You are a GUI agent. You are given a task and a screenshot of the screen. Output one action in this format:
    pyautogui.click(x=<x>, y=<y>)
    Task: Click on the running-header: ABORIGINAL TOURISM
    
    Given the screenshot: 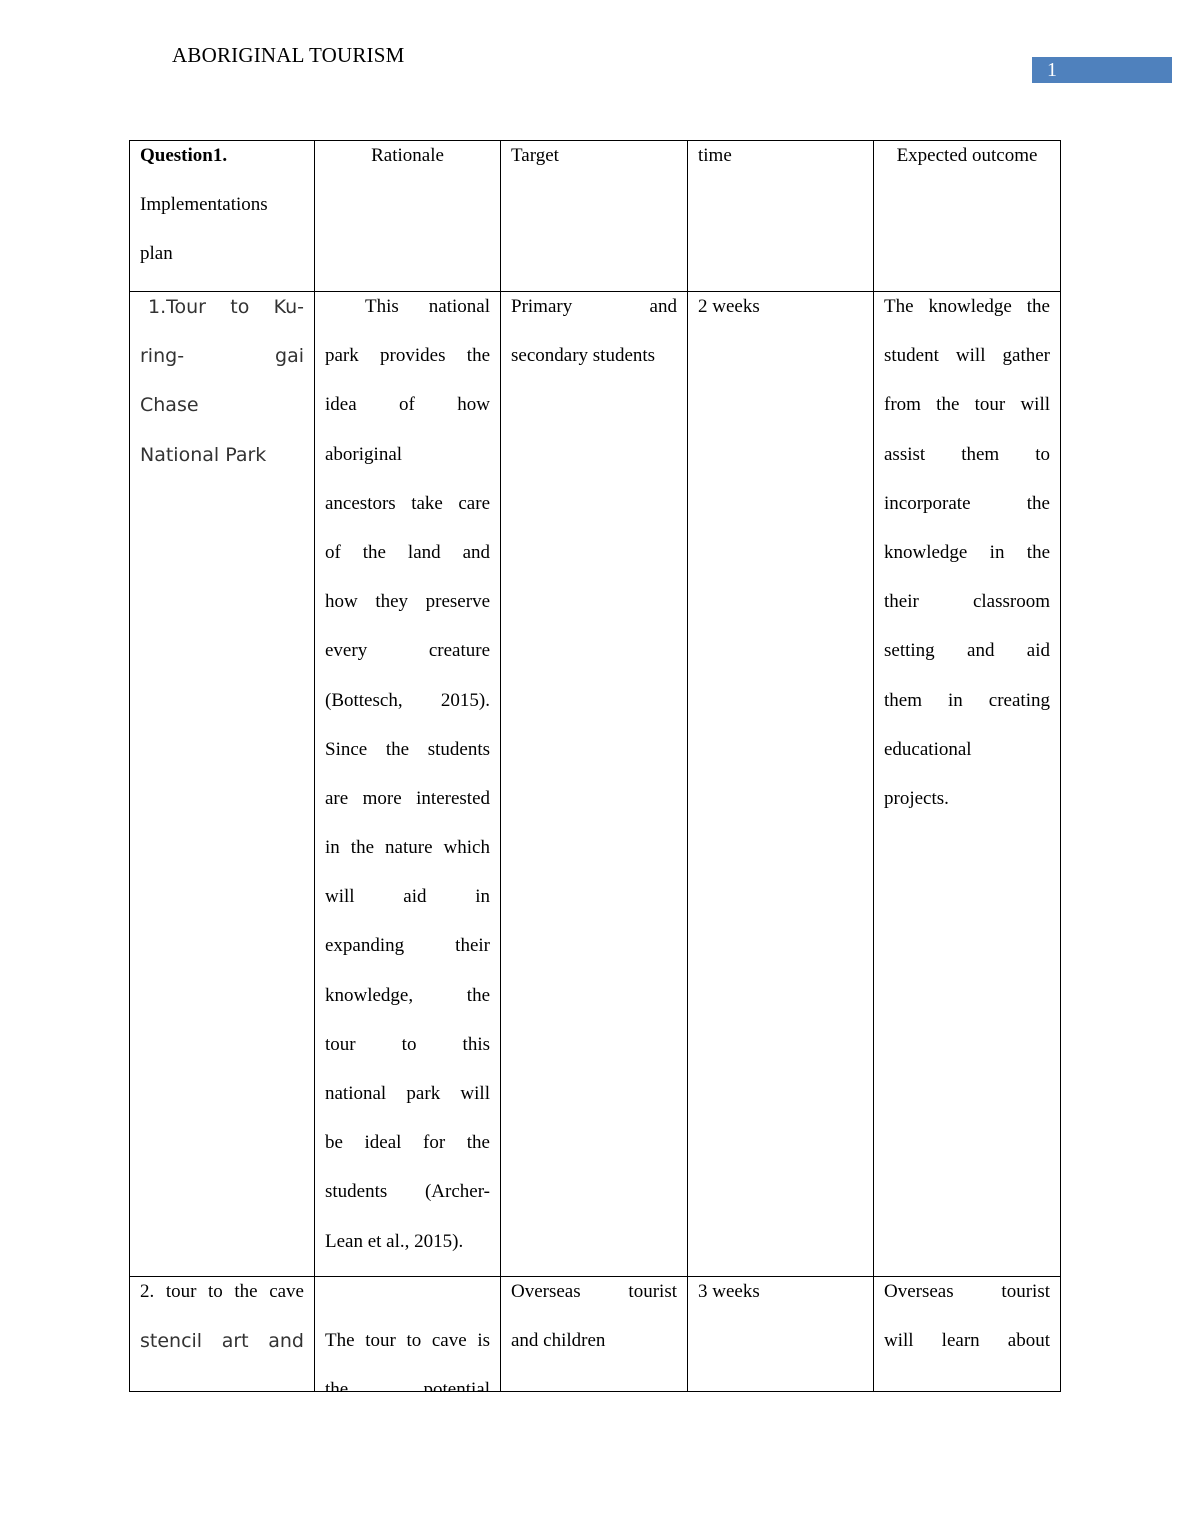 What is the action you would take?
    pyautogui.click(x=288, y=55)
    